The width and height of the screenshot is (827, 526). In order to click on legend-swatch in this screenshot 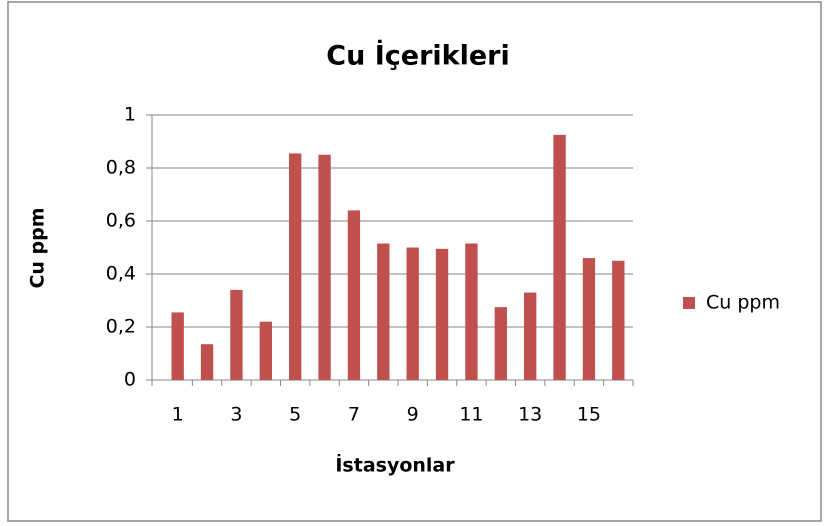, I will do `click(689, 303)`.